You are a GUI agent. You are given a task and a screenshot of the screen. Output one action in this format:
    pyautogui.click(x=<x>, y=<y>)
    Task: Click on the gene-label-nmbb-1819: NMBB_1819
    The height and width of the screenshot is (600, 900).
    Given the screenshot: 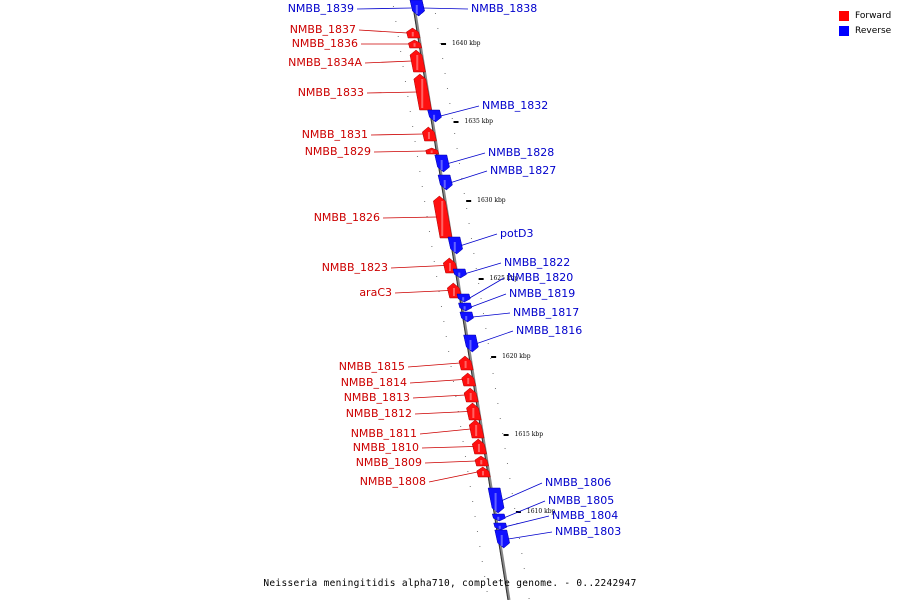 What is the action you would take?
    pyautogui.click(x=542, y=293)
    